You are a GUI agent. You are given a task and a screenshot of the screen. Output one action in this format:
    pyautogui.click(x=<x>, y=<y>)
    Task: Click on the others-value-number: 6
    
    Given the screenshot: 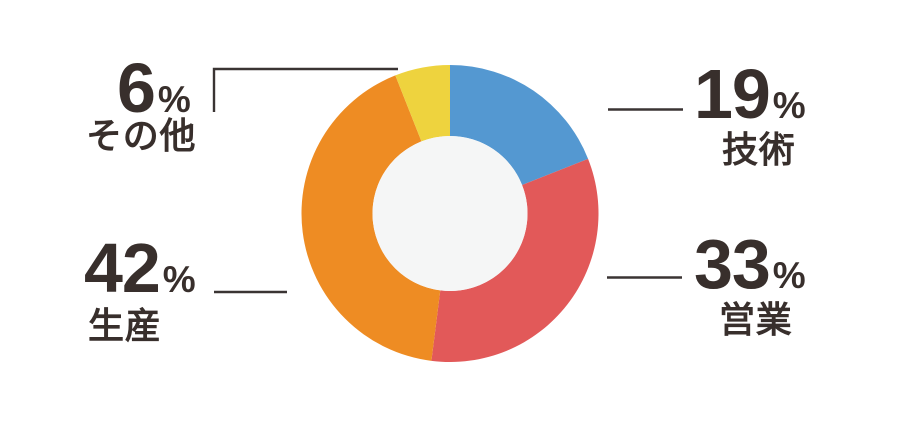 What is the action you would take?
    pyautogui.click(x=136, y=88)
    